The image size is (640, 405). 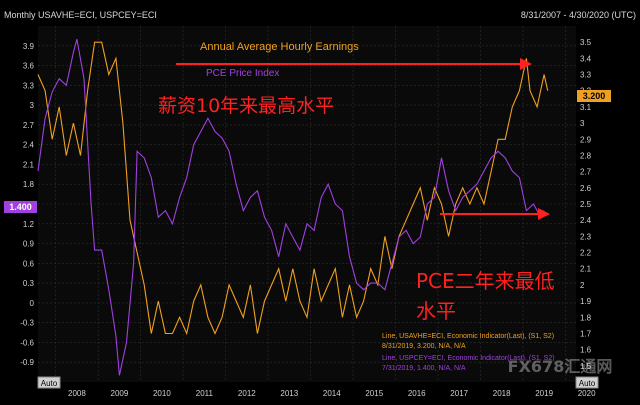 I want to click on x-tick-label: 2020, so click(x=587, y=393).